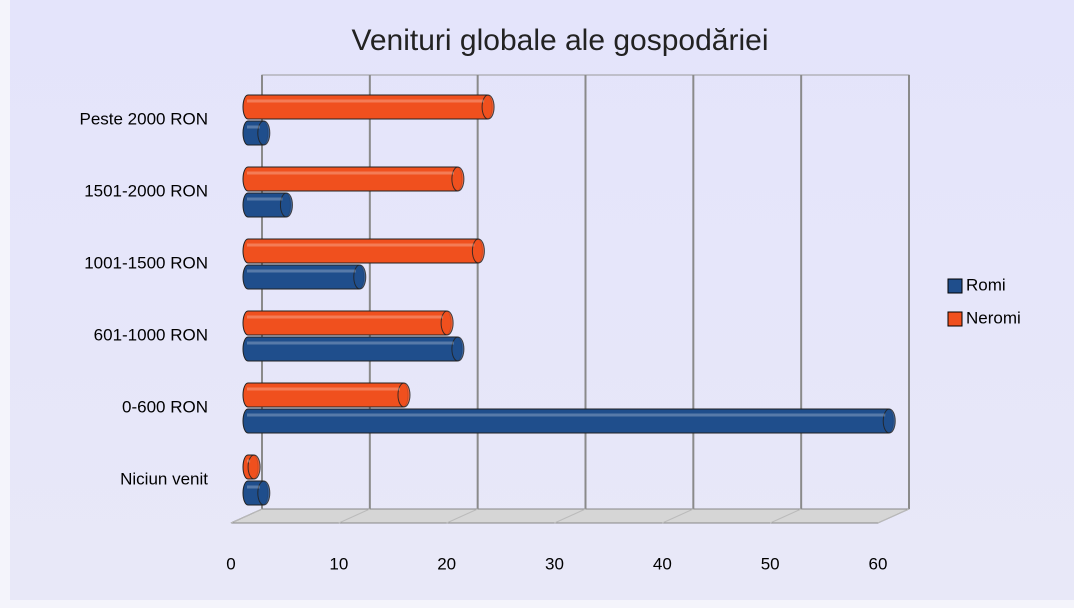 The image size is (1074, 608). What do you see at coordinates (151, 334) in the screenshot?
I see `y-tick-label: 601-1000 RON` at bounding box center [151, 334].